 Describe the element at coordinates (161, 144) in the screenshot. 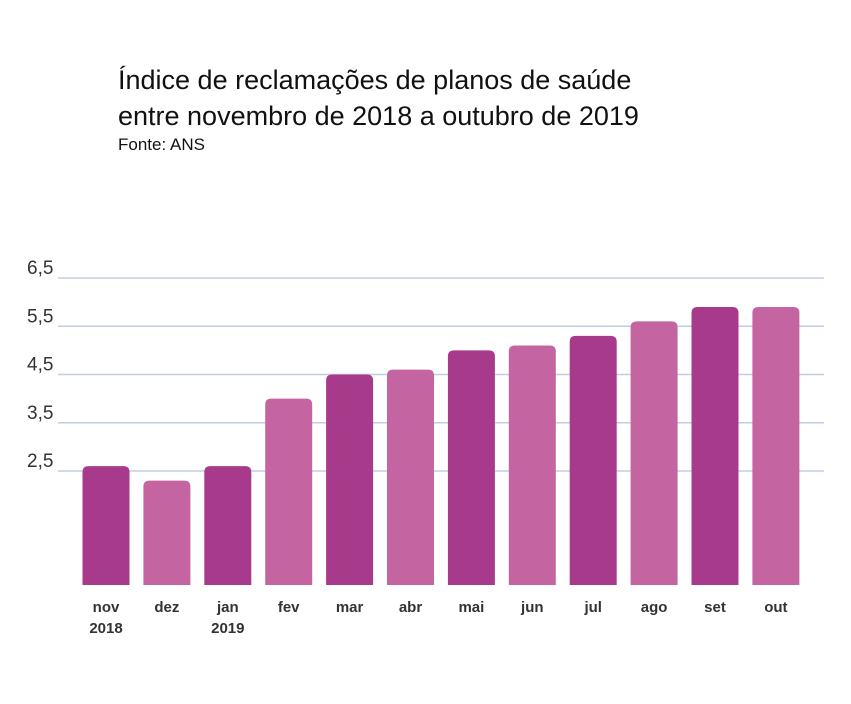

I see `chart-source: Fonte: ANS` at that location.